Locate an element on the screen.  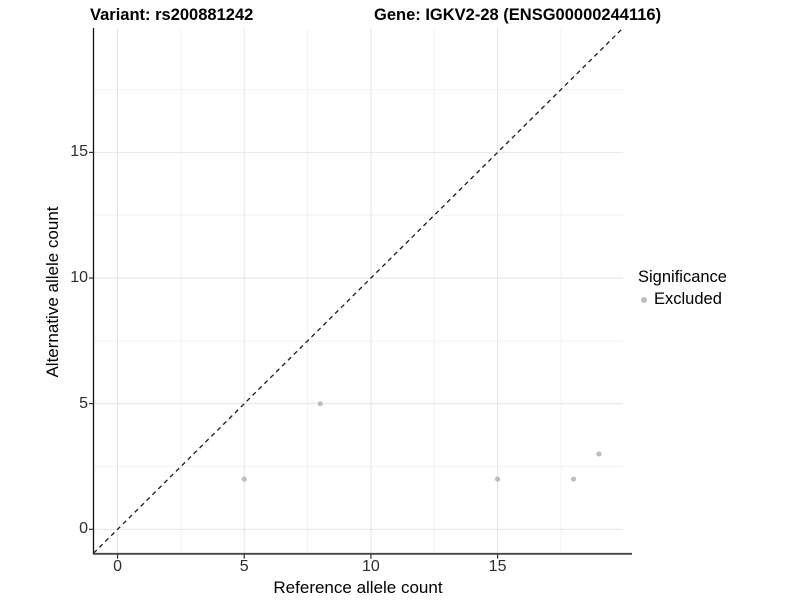
y-tick-label: 5 is located at coordinates (83, 403).